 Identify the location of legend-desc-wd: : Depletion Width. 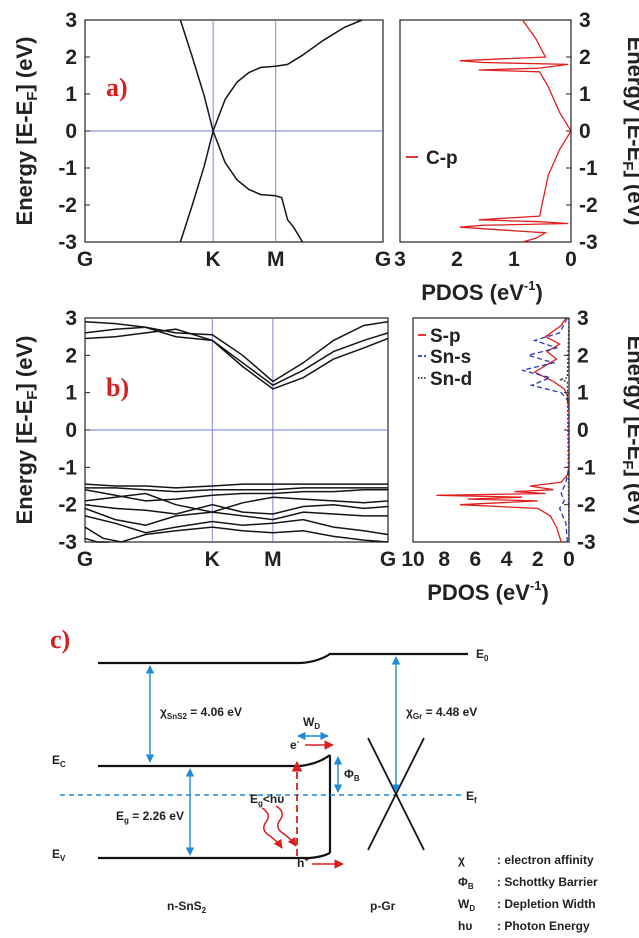
(546, 904).